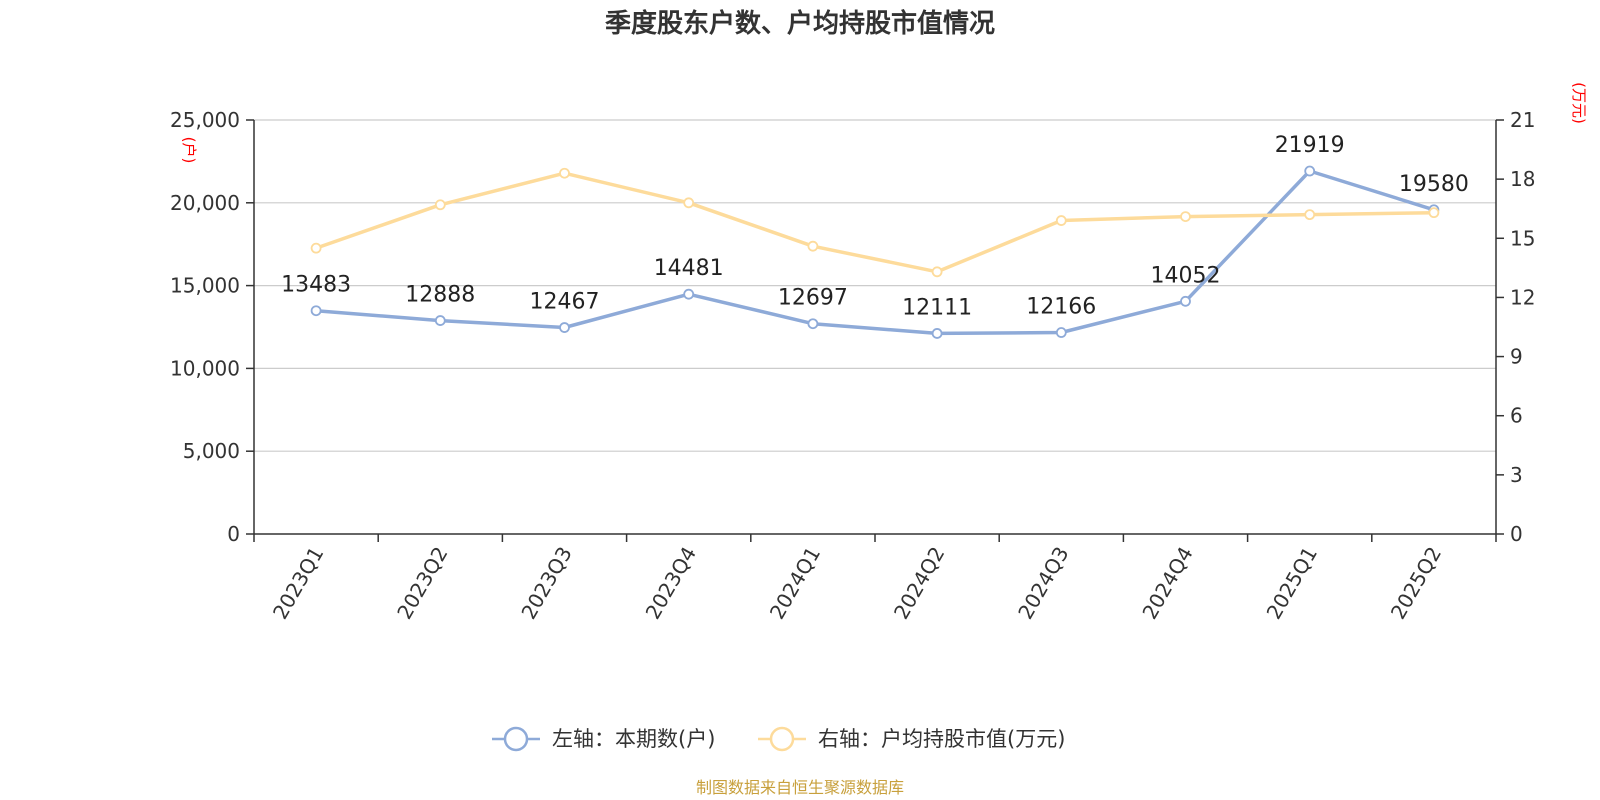 Image resolution: width=1600 pixels, height=800 pixels. What do you see at coordinates (440, 295) in the screenshot?
I see `data-label: 12888` at bounding box center [440, 295].